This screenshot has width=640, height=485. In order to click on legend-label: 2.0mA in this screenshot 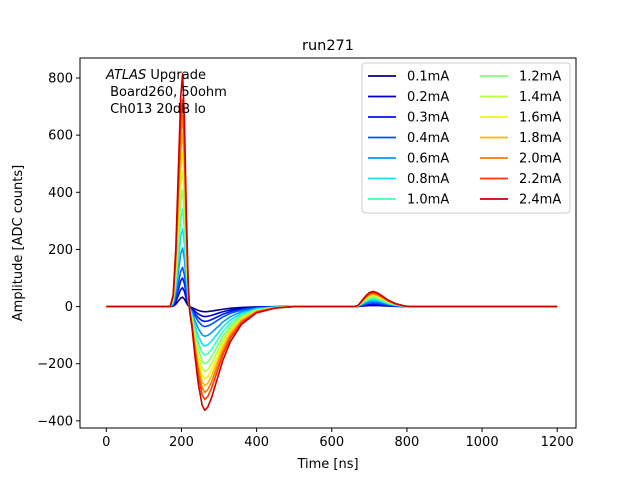, I will do `click(540, 159)`.